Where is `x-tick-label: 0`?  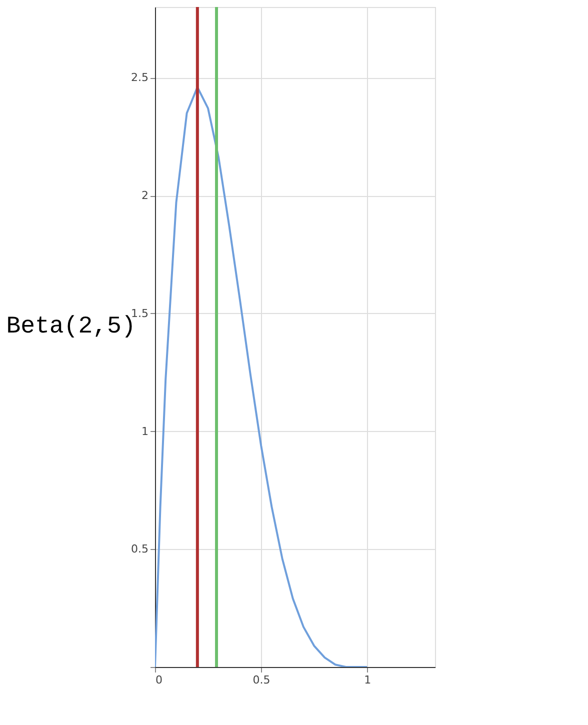 x-tick-label: 0 is located at coordinates (159, 680).